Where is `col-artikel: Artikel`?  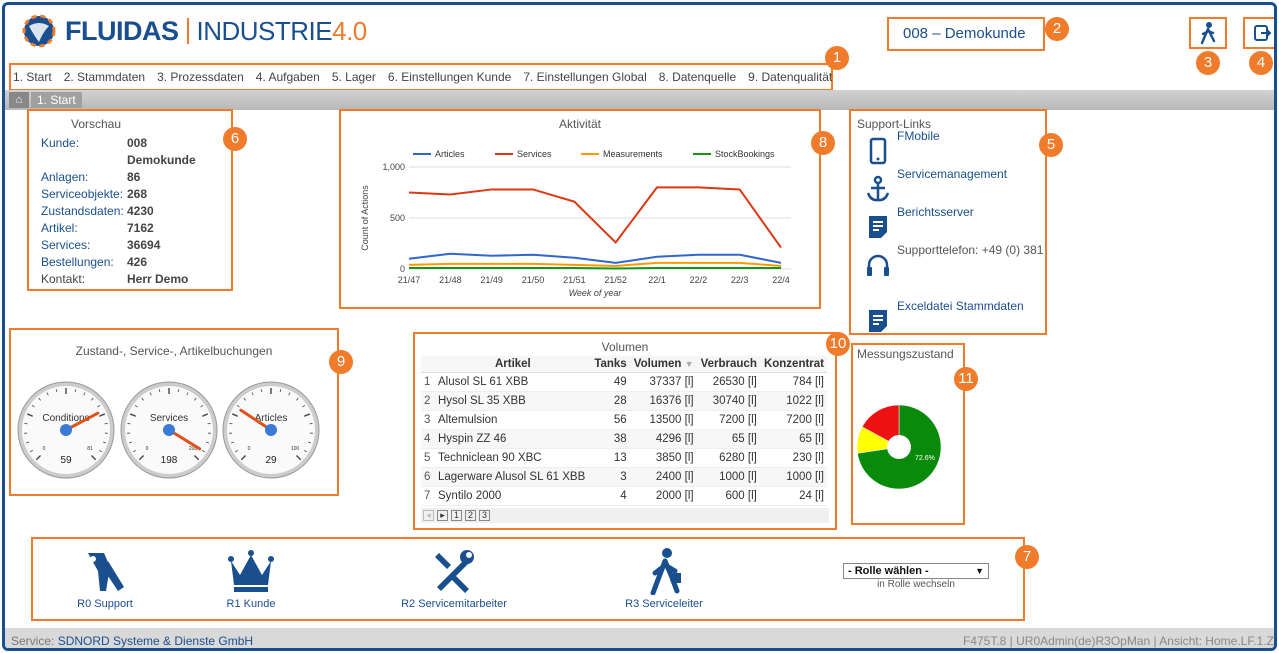 col-artikel: Artikel is located at coordinates (513, 364).